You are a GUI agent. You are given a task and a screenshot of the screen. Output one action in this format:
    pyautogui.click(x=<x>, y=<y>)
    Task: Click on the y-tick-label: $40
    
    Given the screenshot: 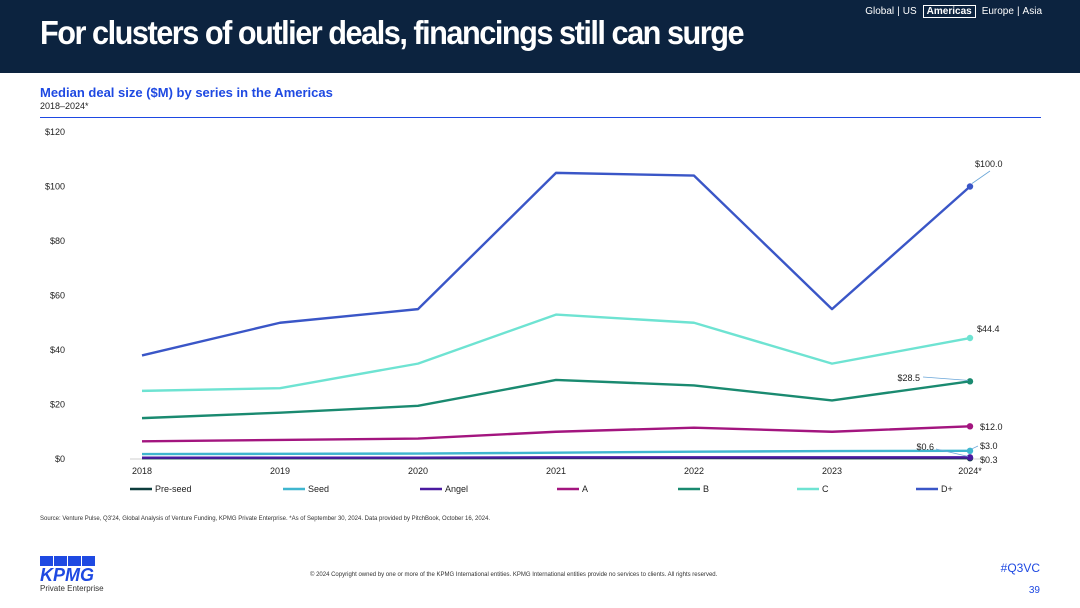 What is the action you would take?
    pyautogui.click(x=57, y=350)
    